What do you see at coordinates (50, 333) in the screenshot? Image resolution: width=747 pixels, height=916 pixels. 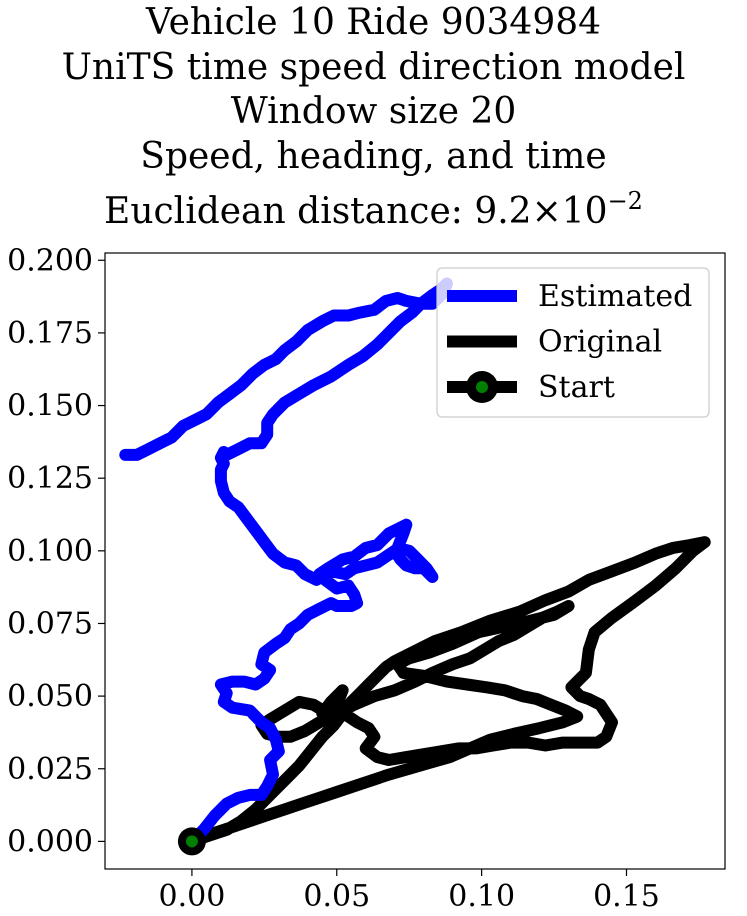 I see `y-tick-label: 0.175` at bounding box center [50, 333].